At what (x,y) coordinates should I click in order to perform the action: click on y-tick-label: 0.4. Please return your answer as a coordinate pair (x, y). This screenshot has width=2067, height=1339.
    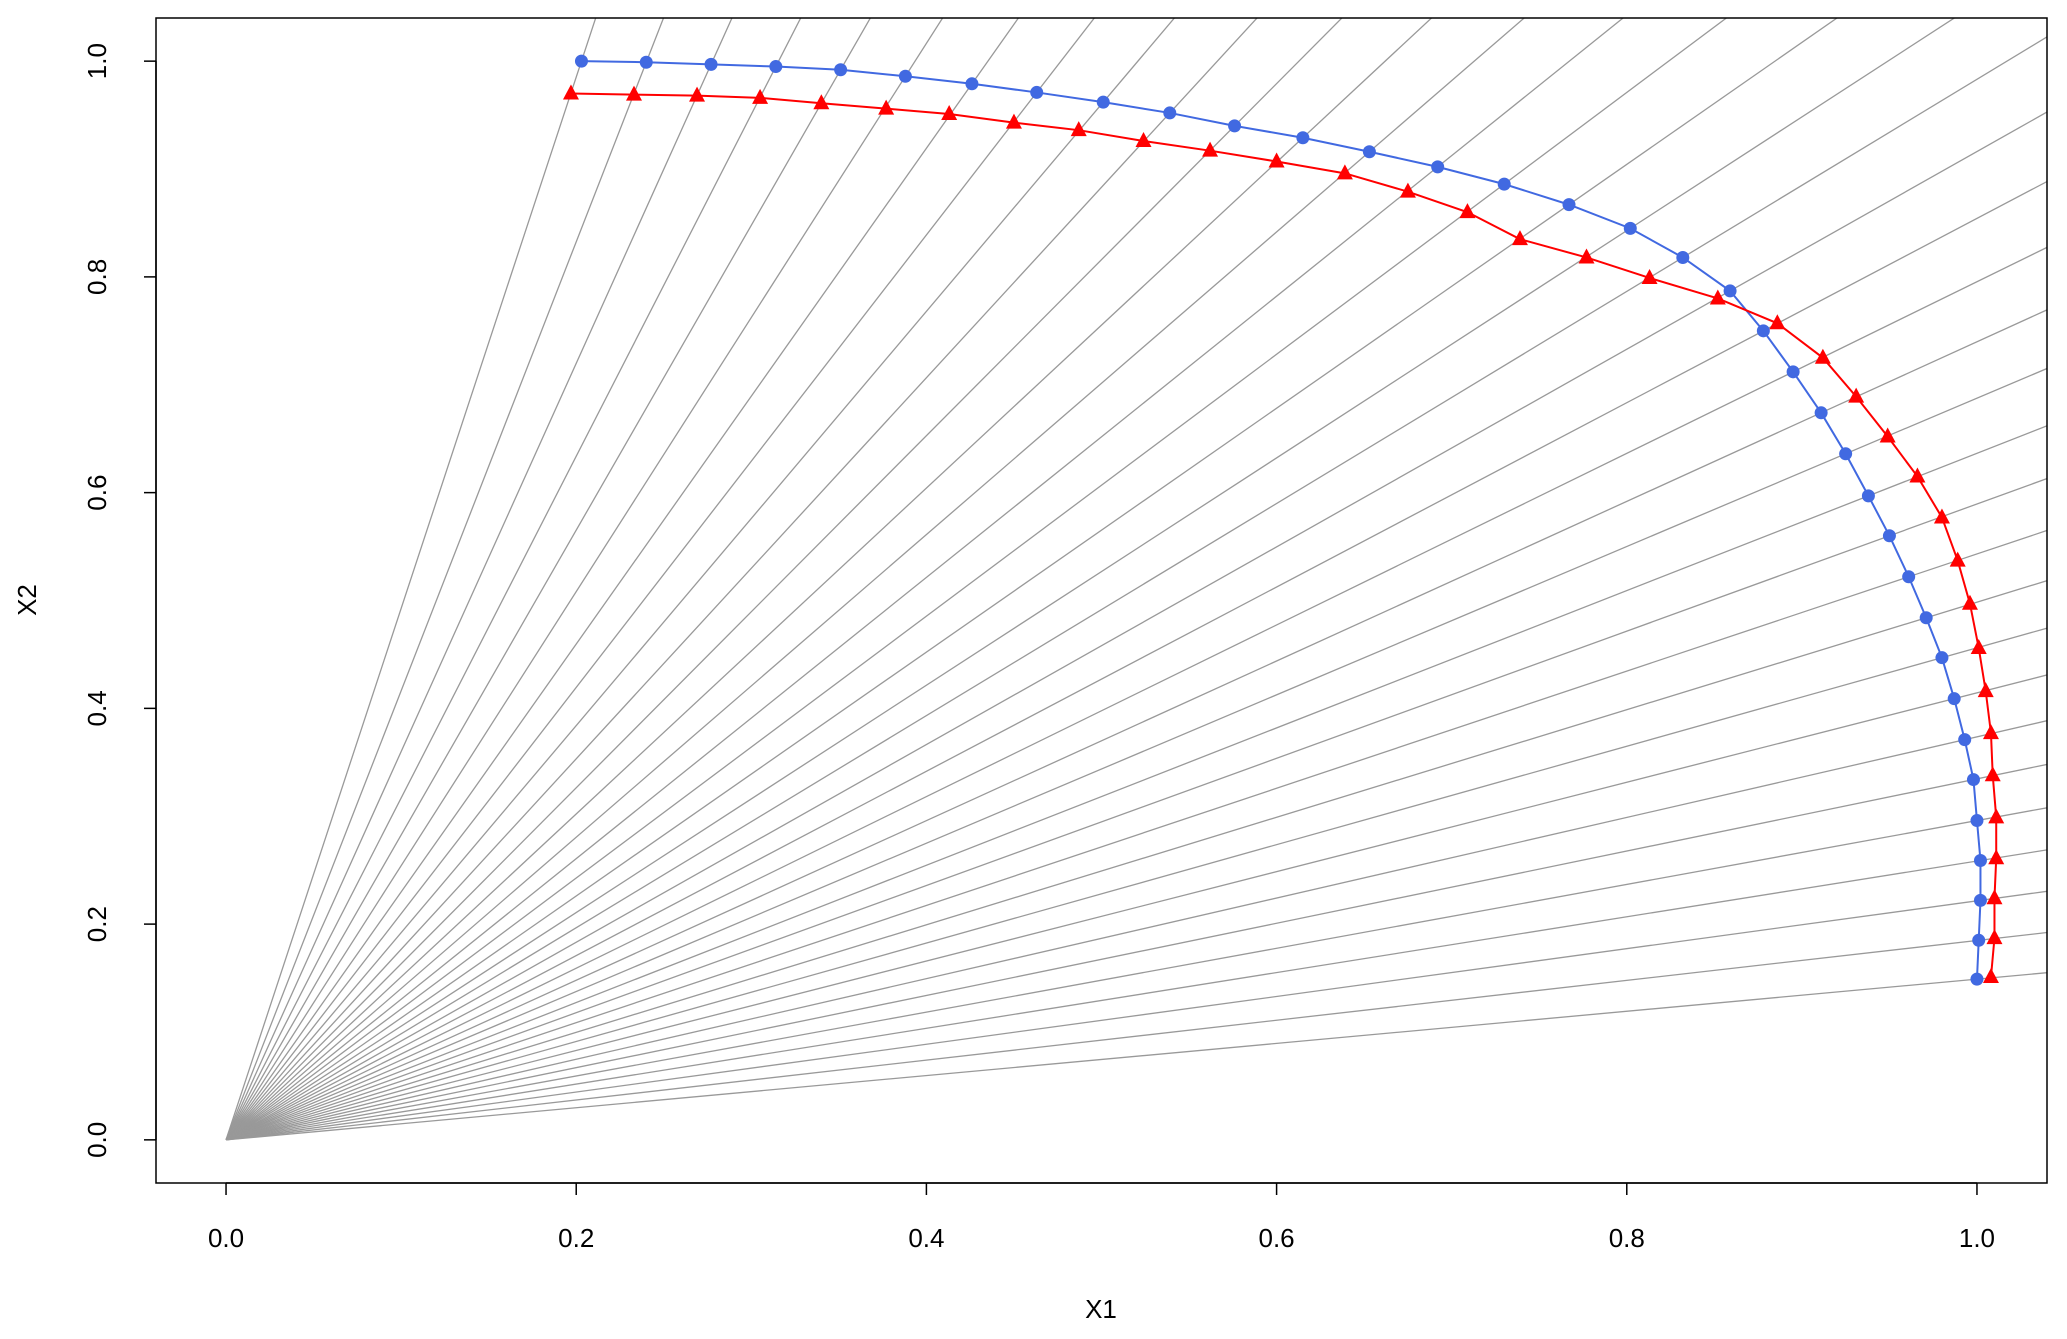
    Looking at the image, I should click on (97, 708).